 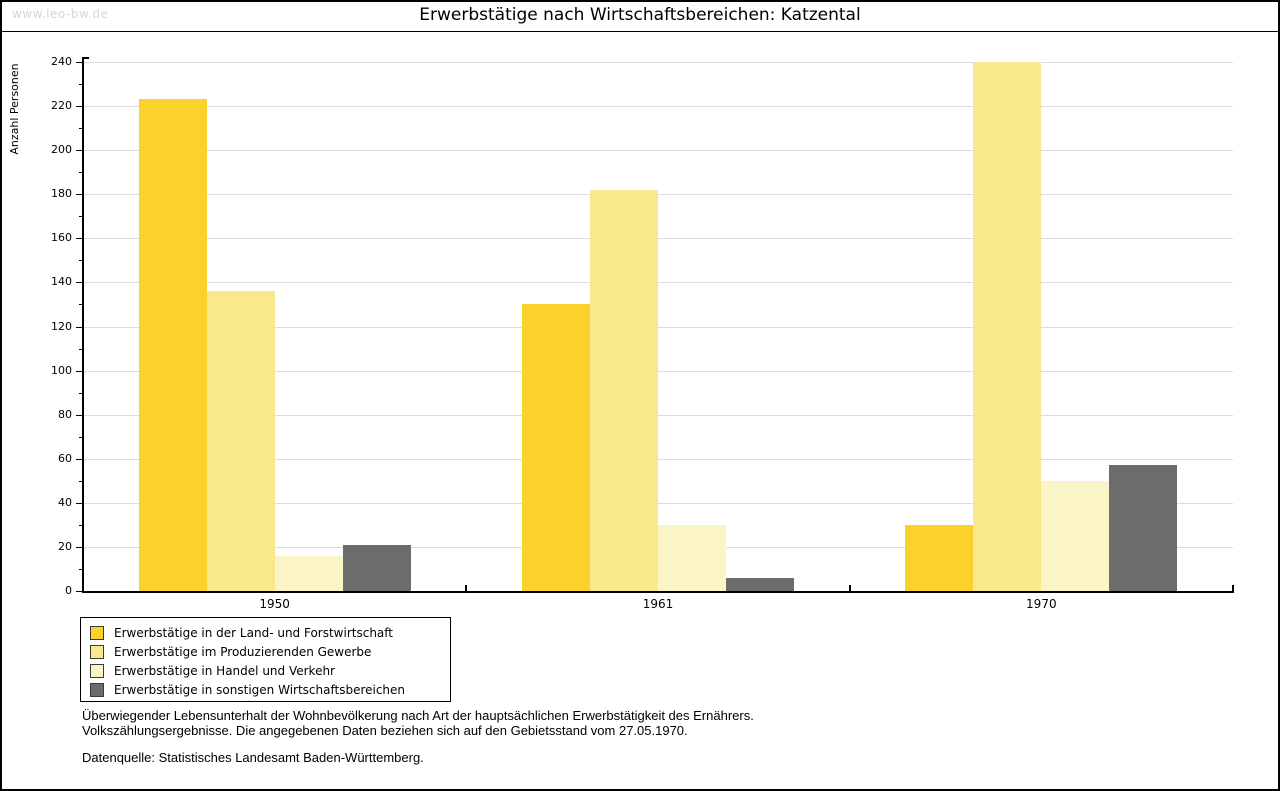 I want to click on bar-1970-series1, so click(x=939, y=557).